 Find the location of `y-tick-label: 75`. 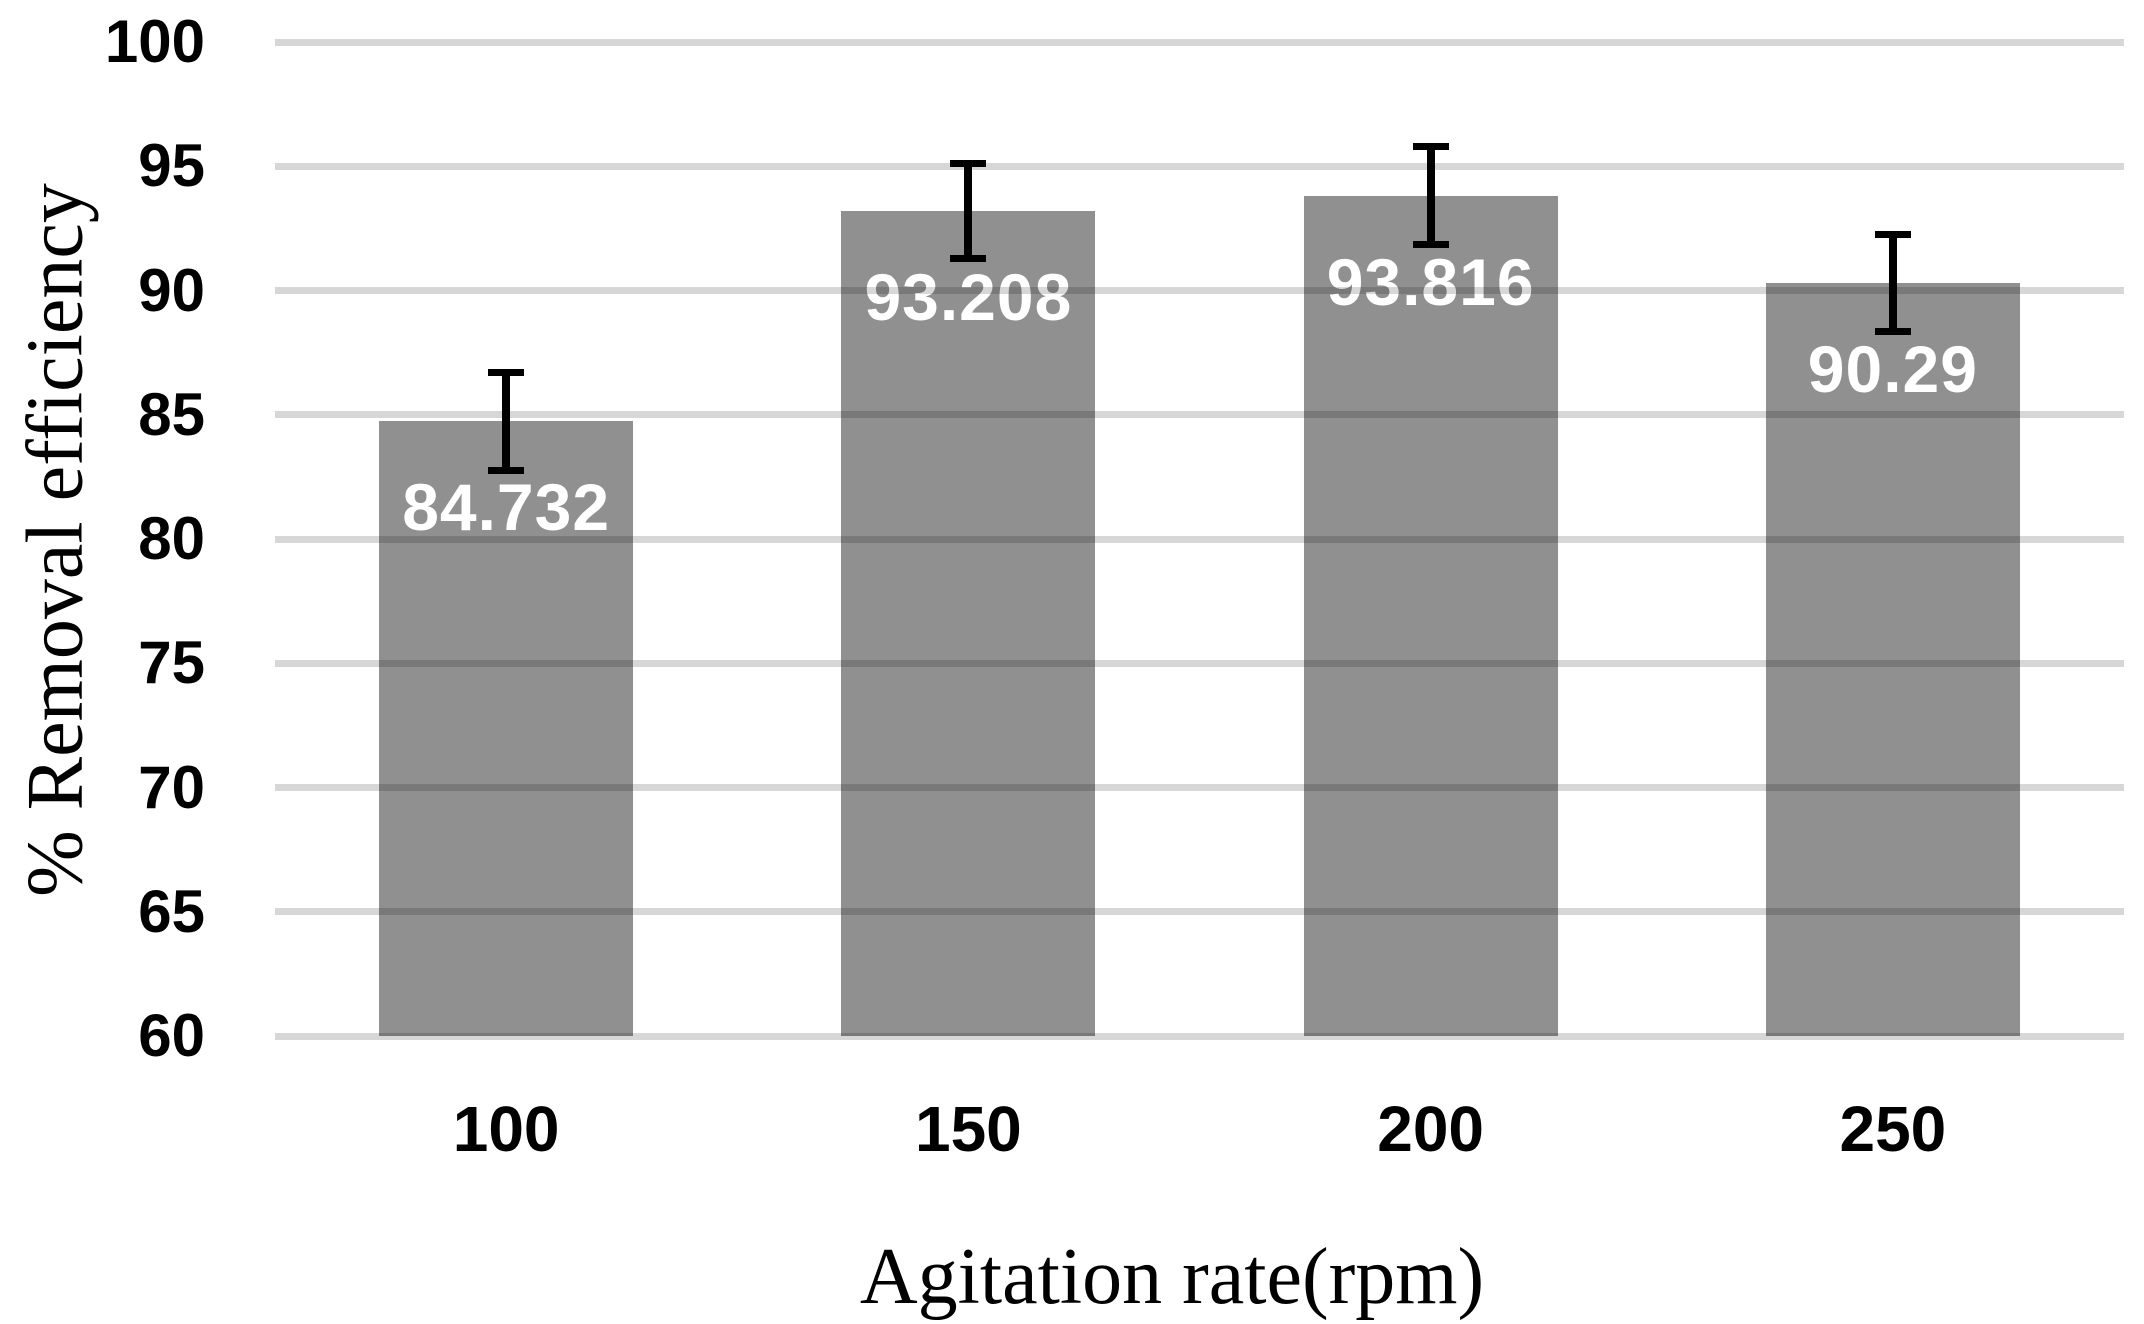

y-tick-label: 75 is located at coordinates (171, 663).